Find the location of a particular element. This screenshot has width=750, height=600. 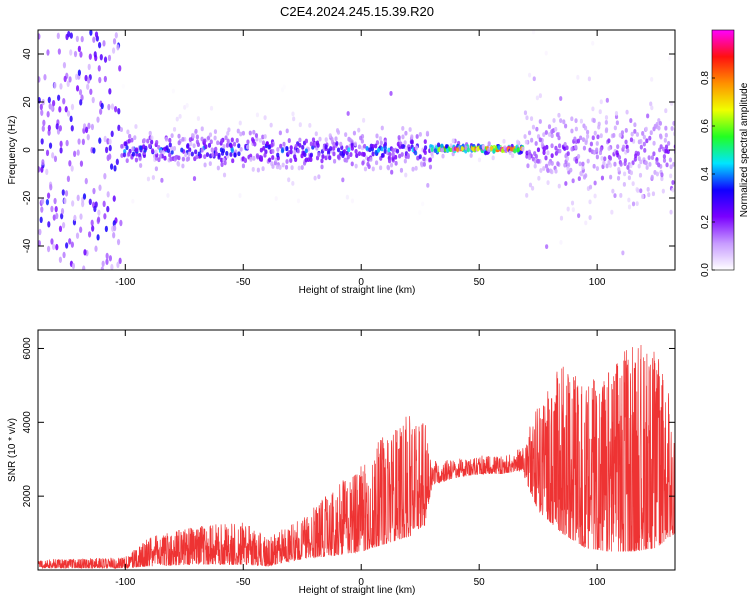

y-tick-label: 0 is located at coordinates (27, 150).